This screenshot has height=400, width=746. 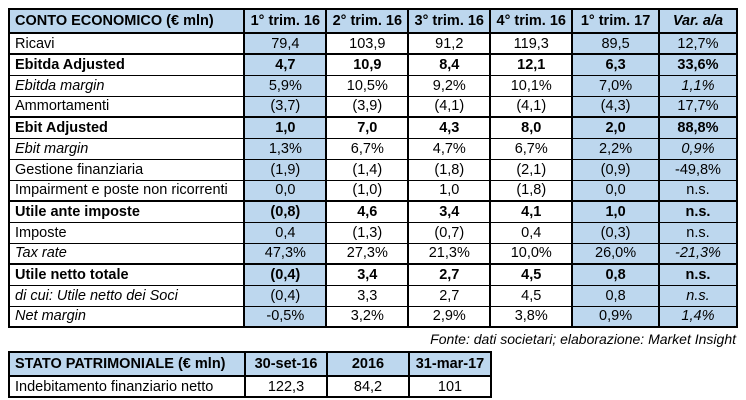 What do you see at coordinates (126, 21) in the screenshot?
I see `income-statement-title: CONTO ECONOMICO (€ mln)` at bounding box center [126, 21].